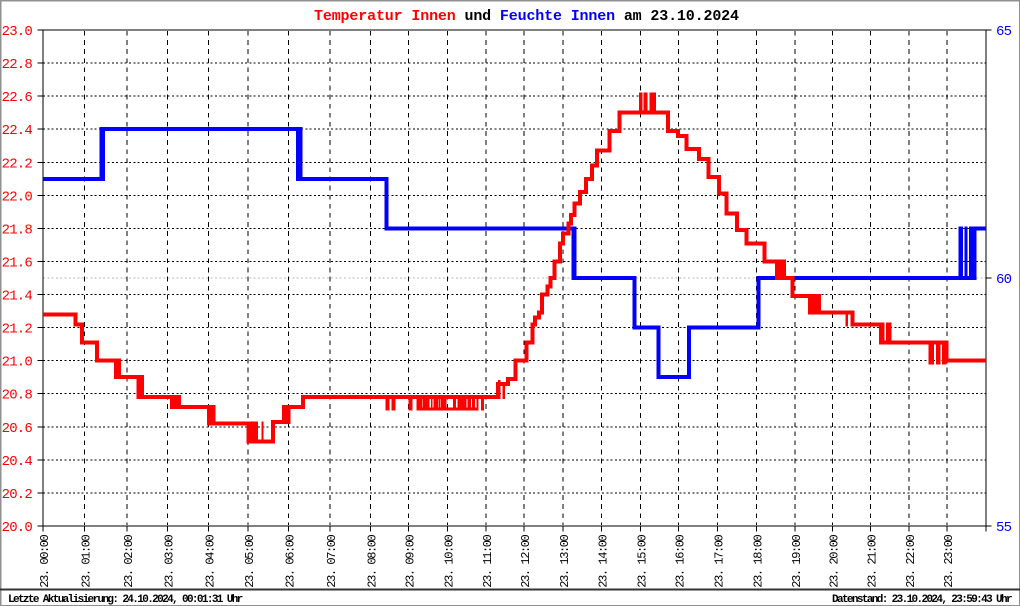 The height and width of the screenshot is (606, 1020). What do you see at coordinates (450, 560) in the screenshot?
I see `svg-text: 23. 10:00` at bounding box center [450, 560].